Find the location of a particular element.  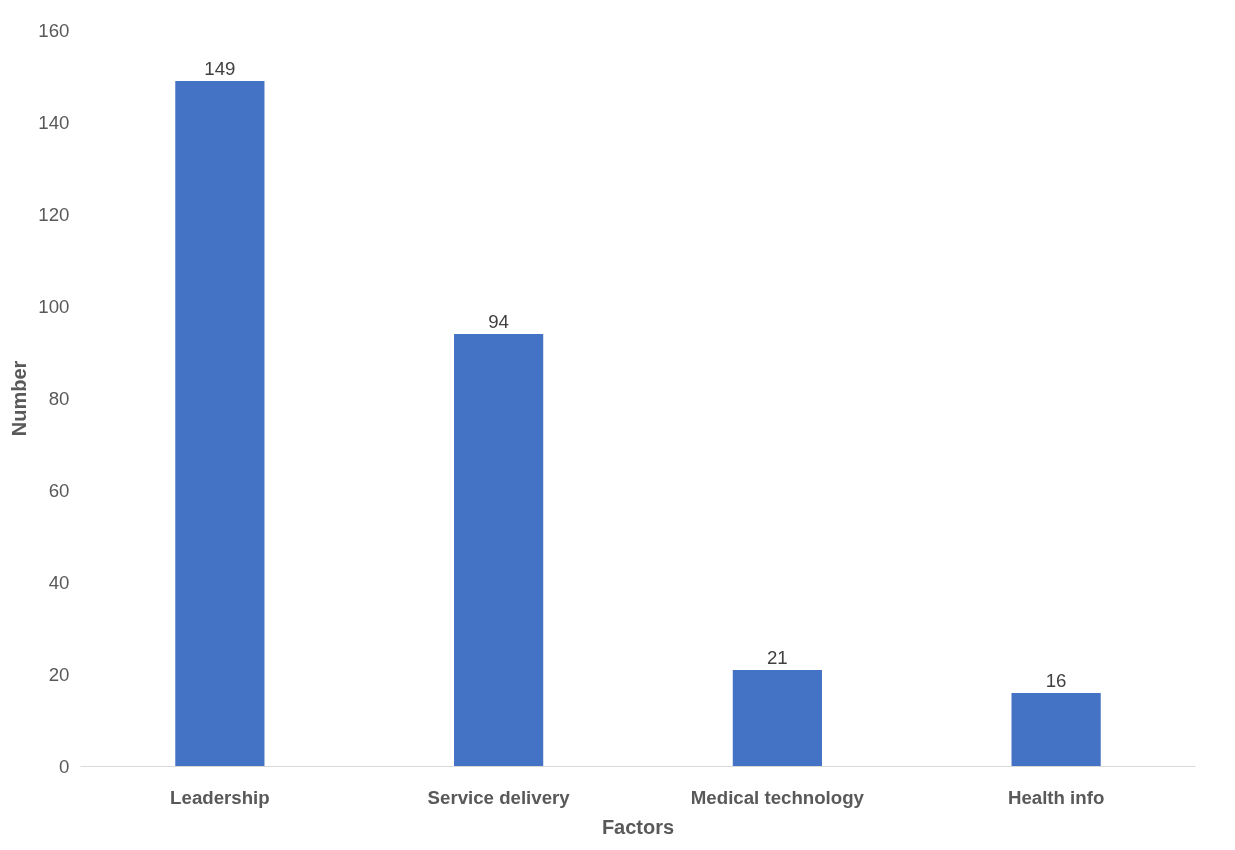

y-axis-title: Number is located at coordinates (19, 398).